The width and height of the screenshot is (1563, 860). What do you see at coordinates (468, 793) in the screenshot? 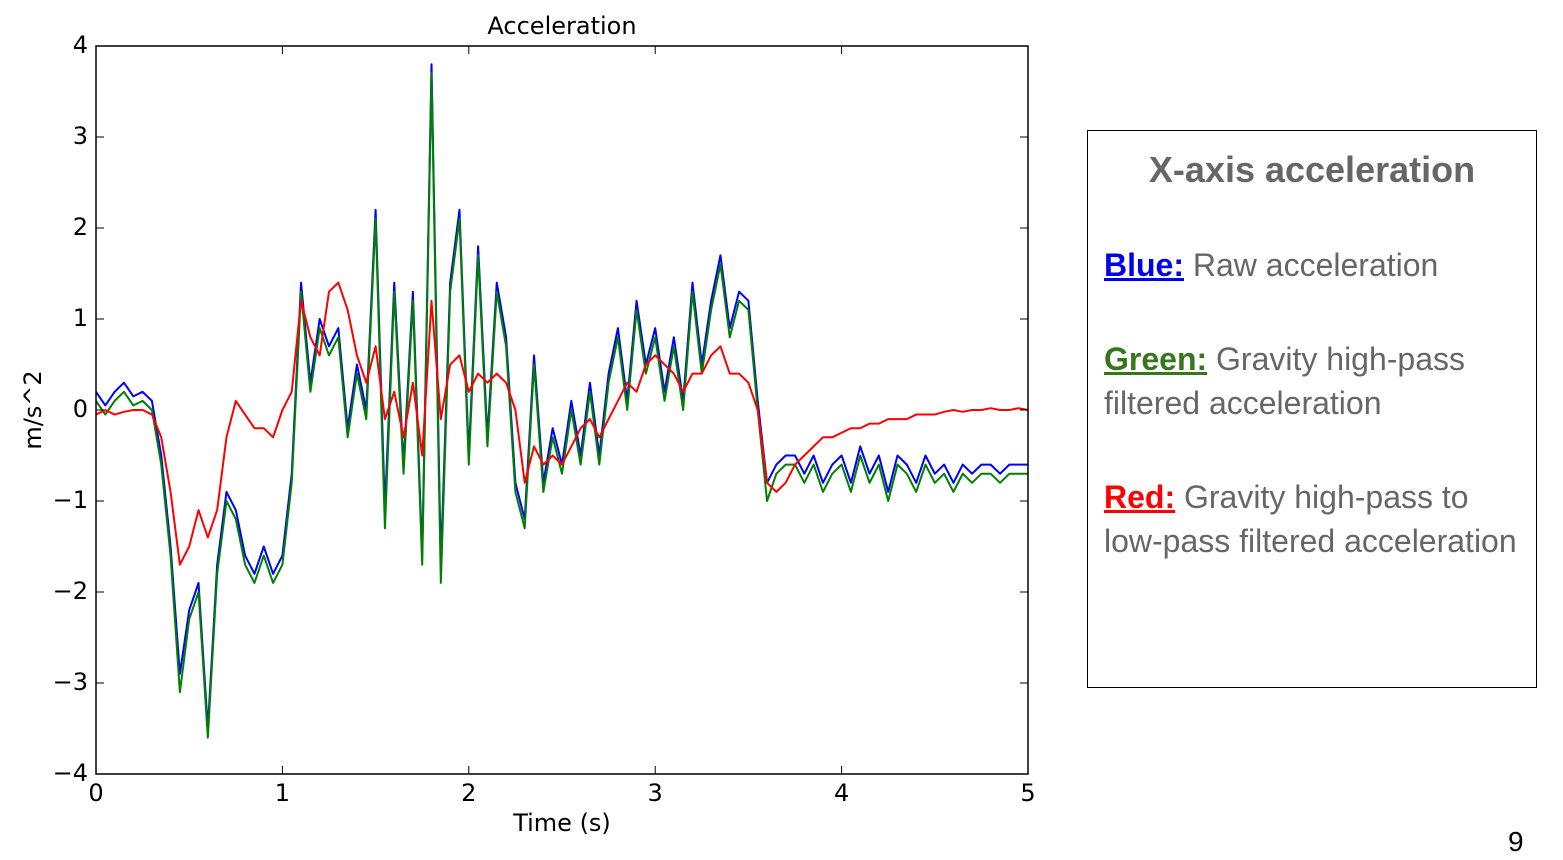
I see `x-tick-label: 2` at bounding box center [468, 793].